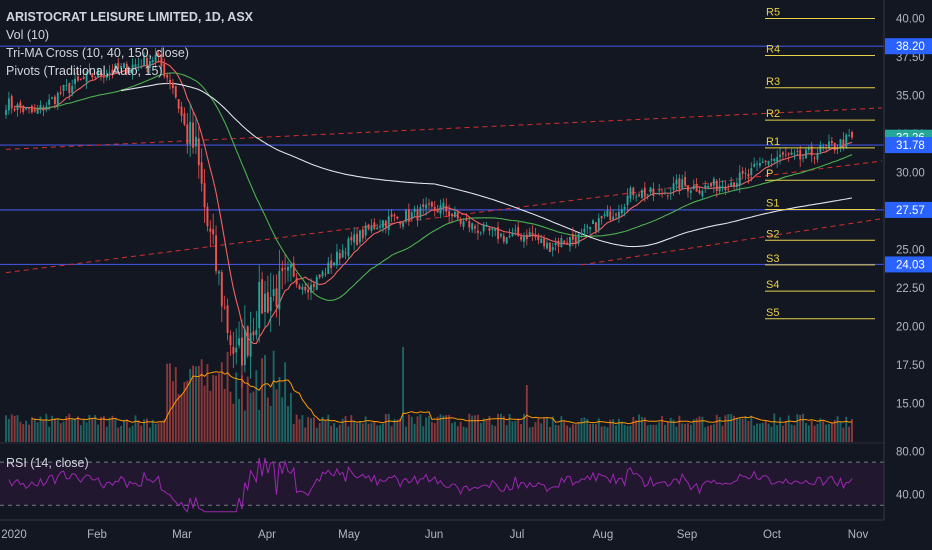 This screenshot has height=550, width=932. I want to click on pivot-label: S4, so click(772, 285).